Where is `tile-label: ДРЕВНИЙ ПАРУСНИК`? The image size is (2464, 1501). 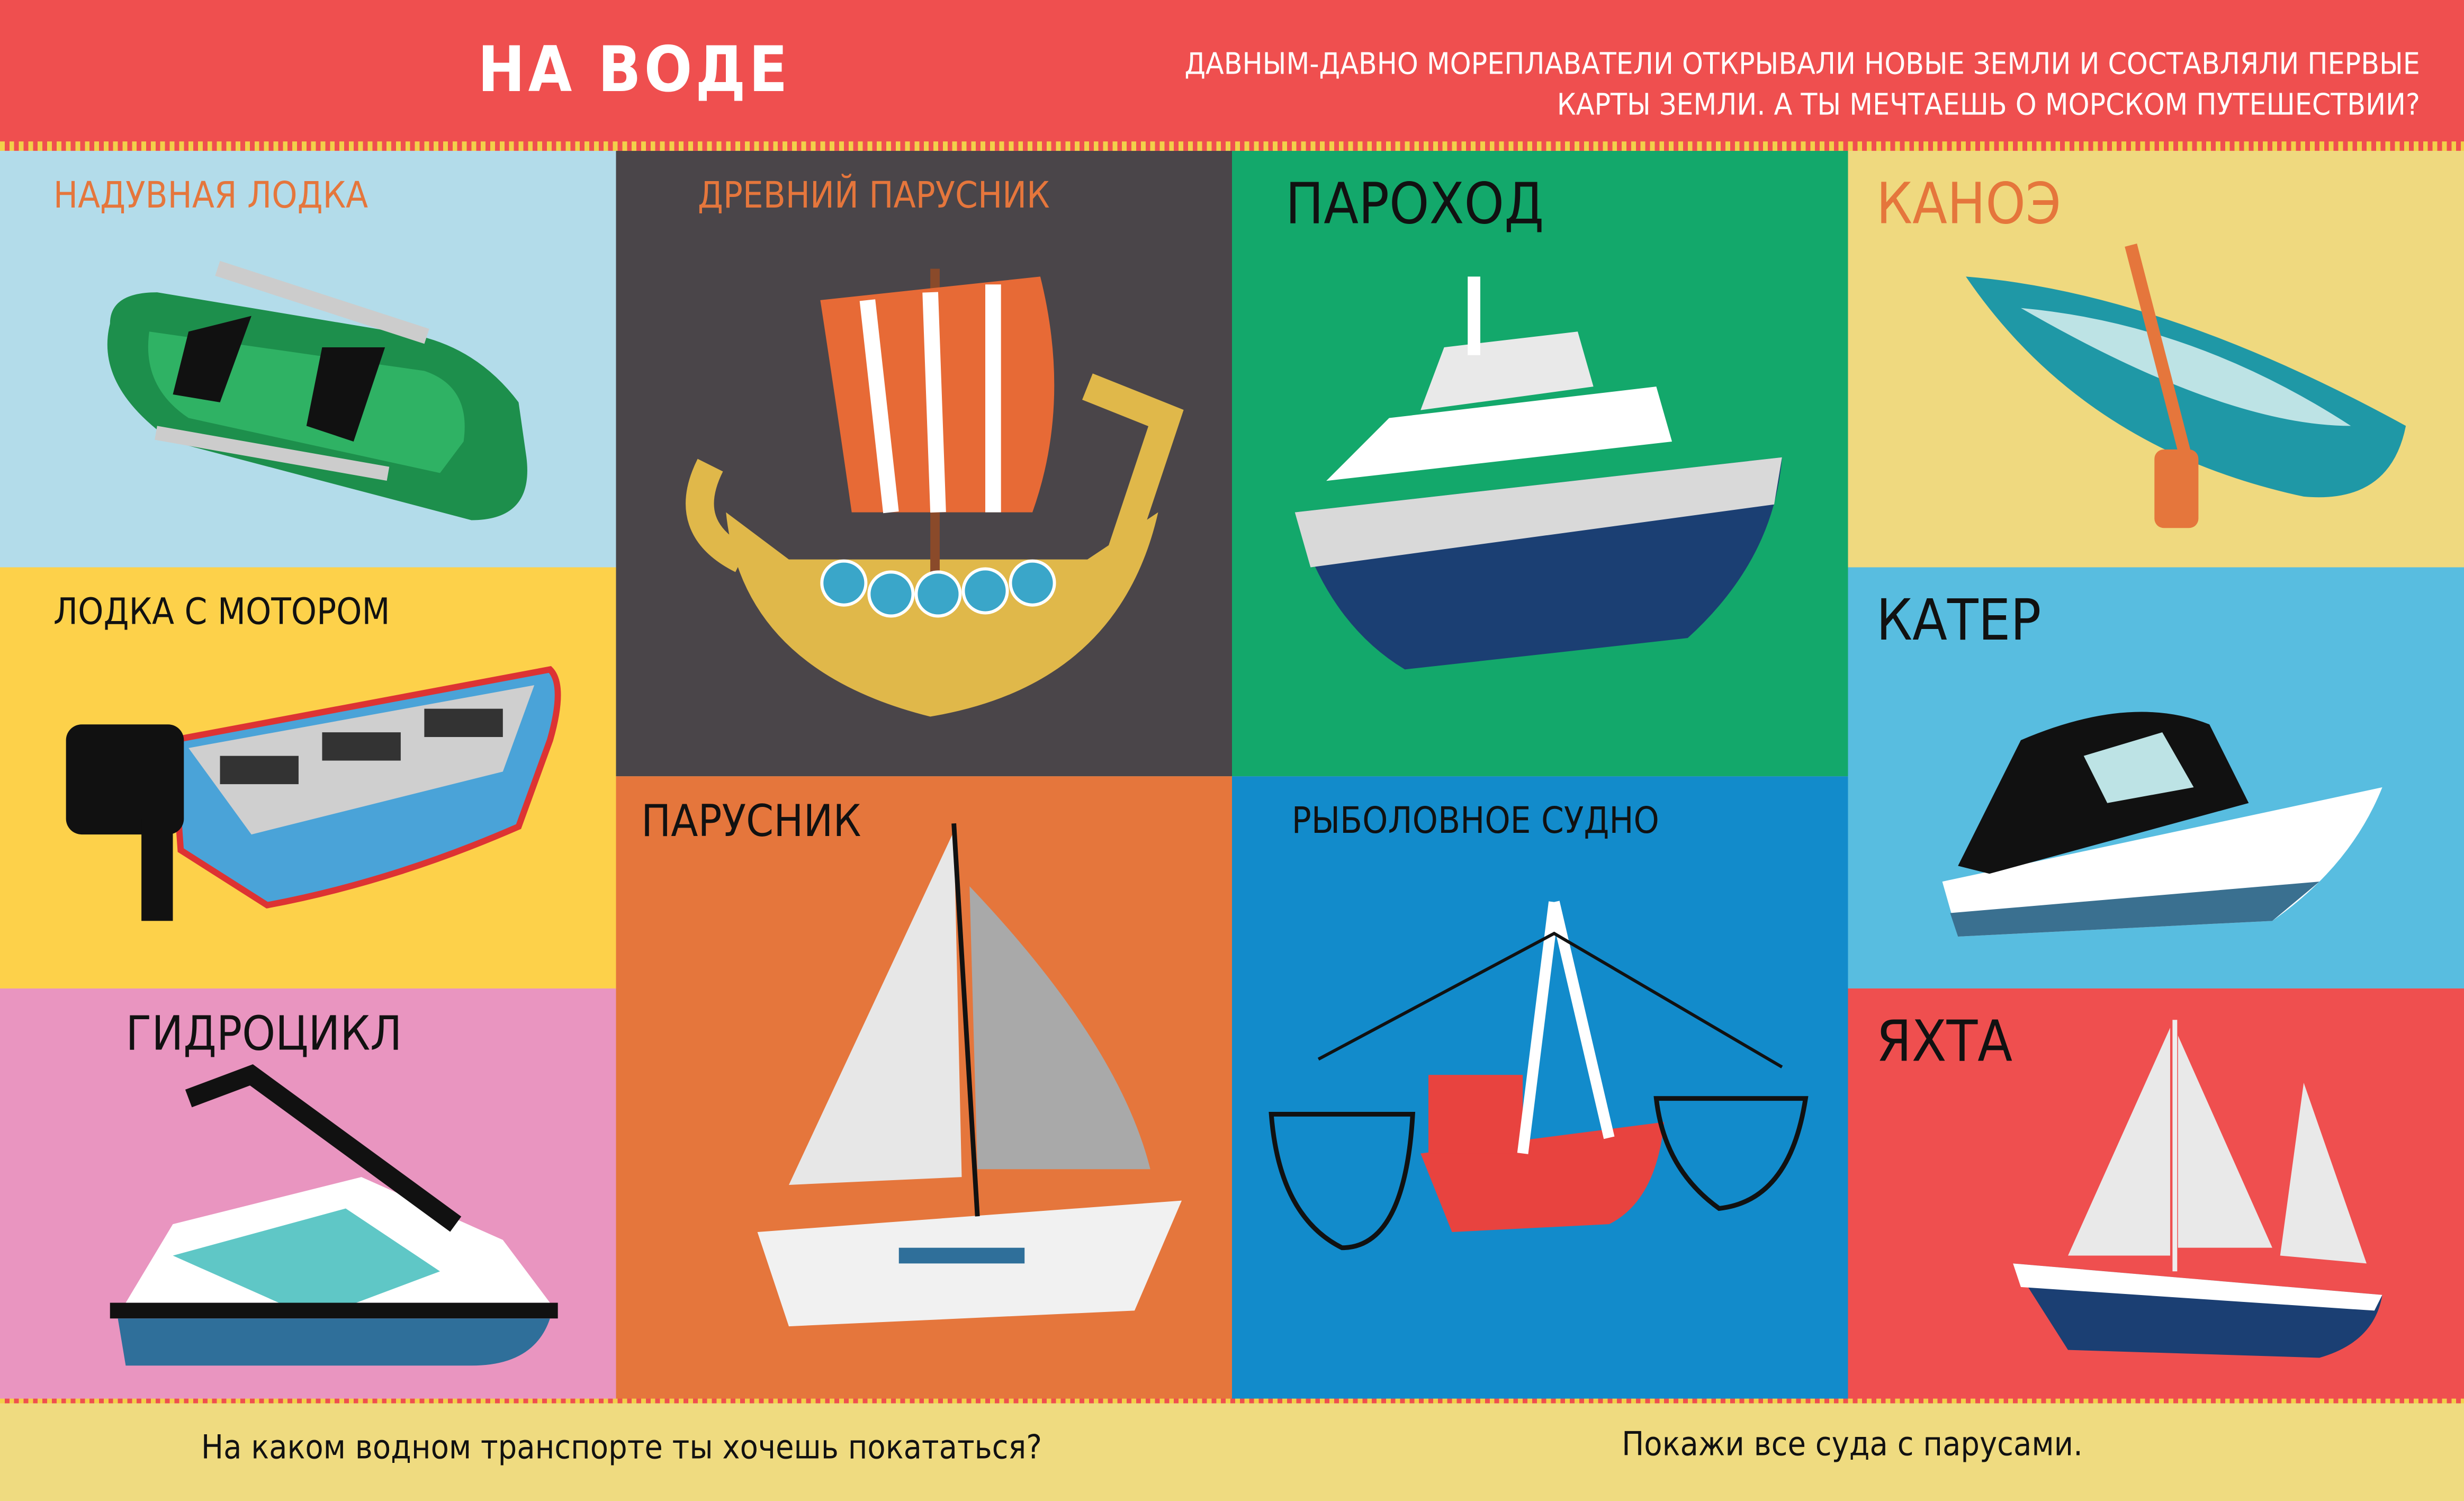
tile-label: ДРЕВНИЙ ПАРУСНИК is located at coordinates (873, 196).